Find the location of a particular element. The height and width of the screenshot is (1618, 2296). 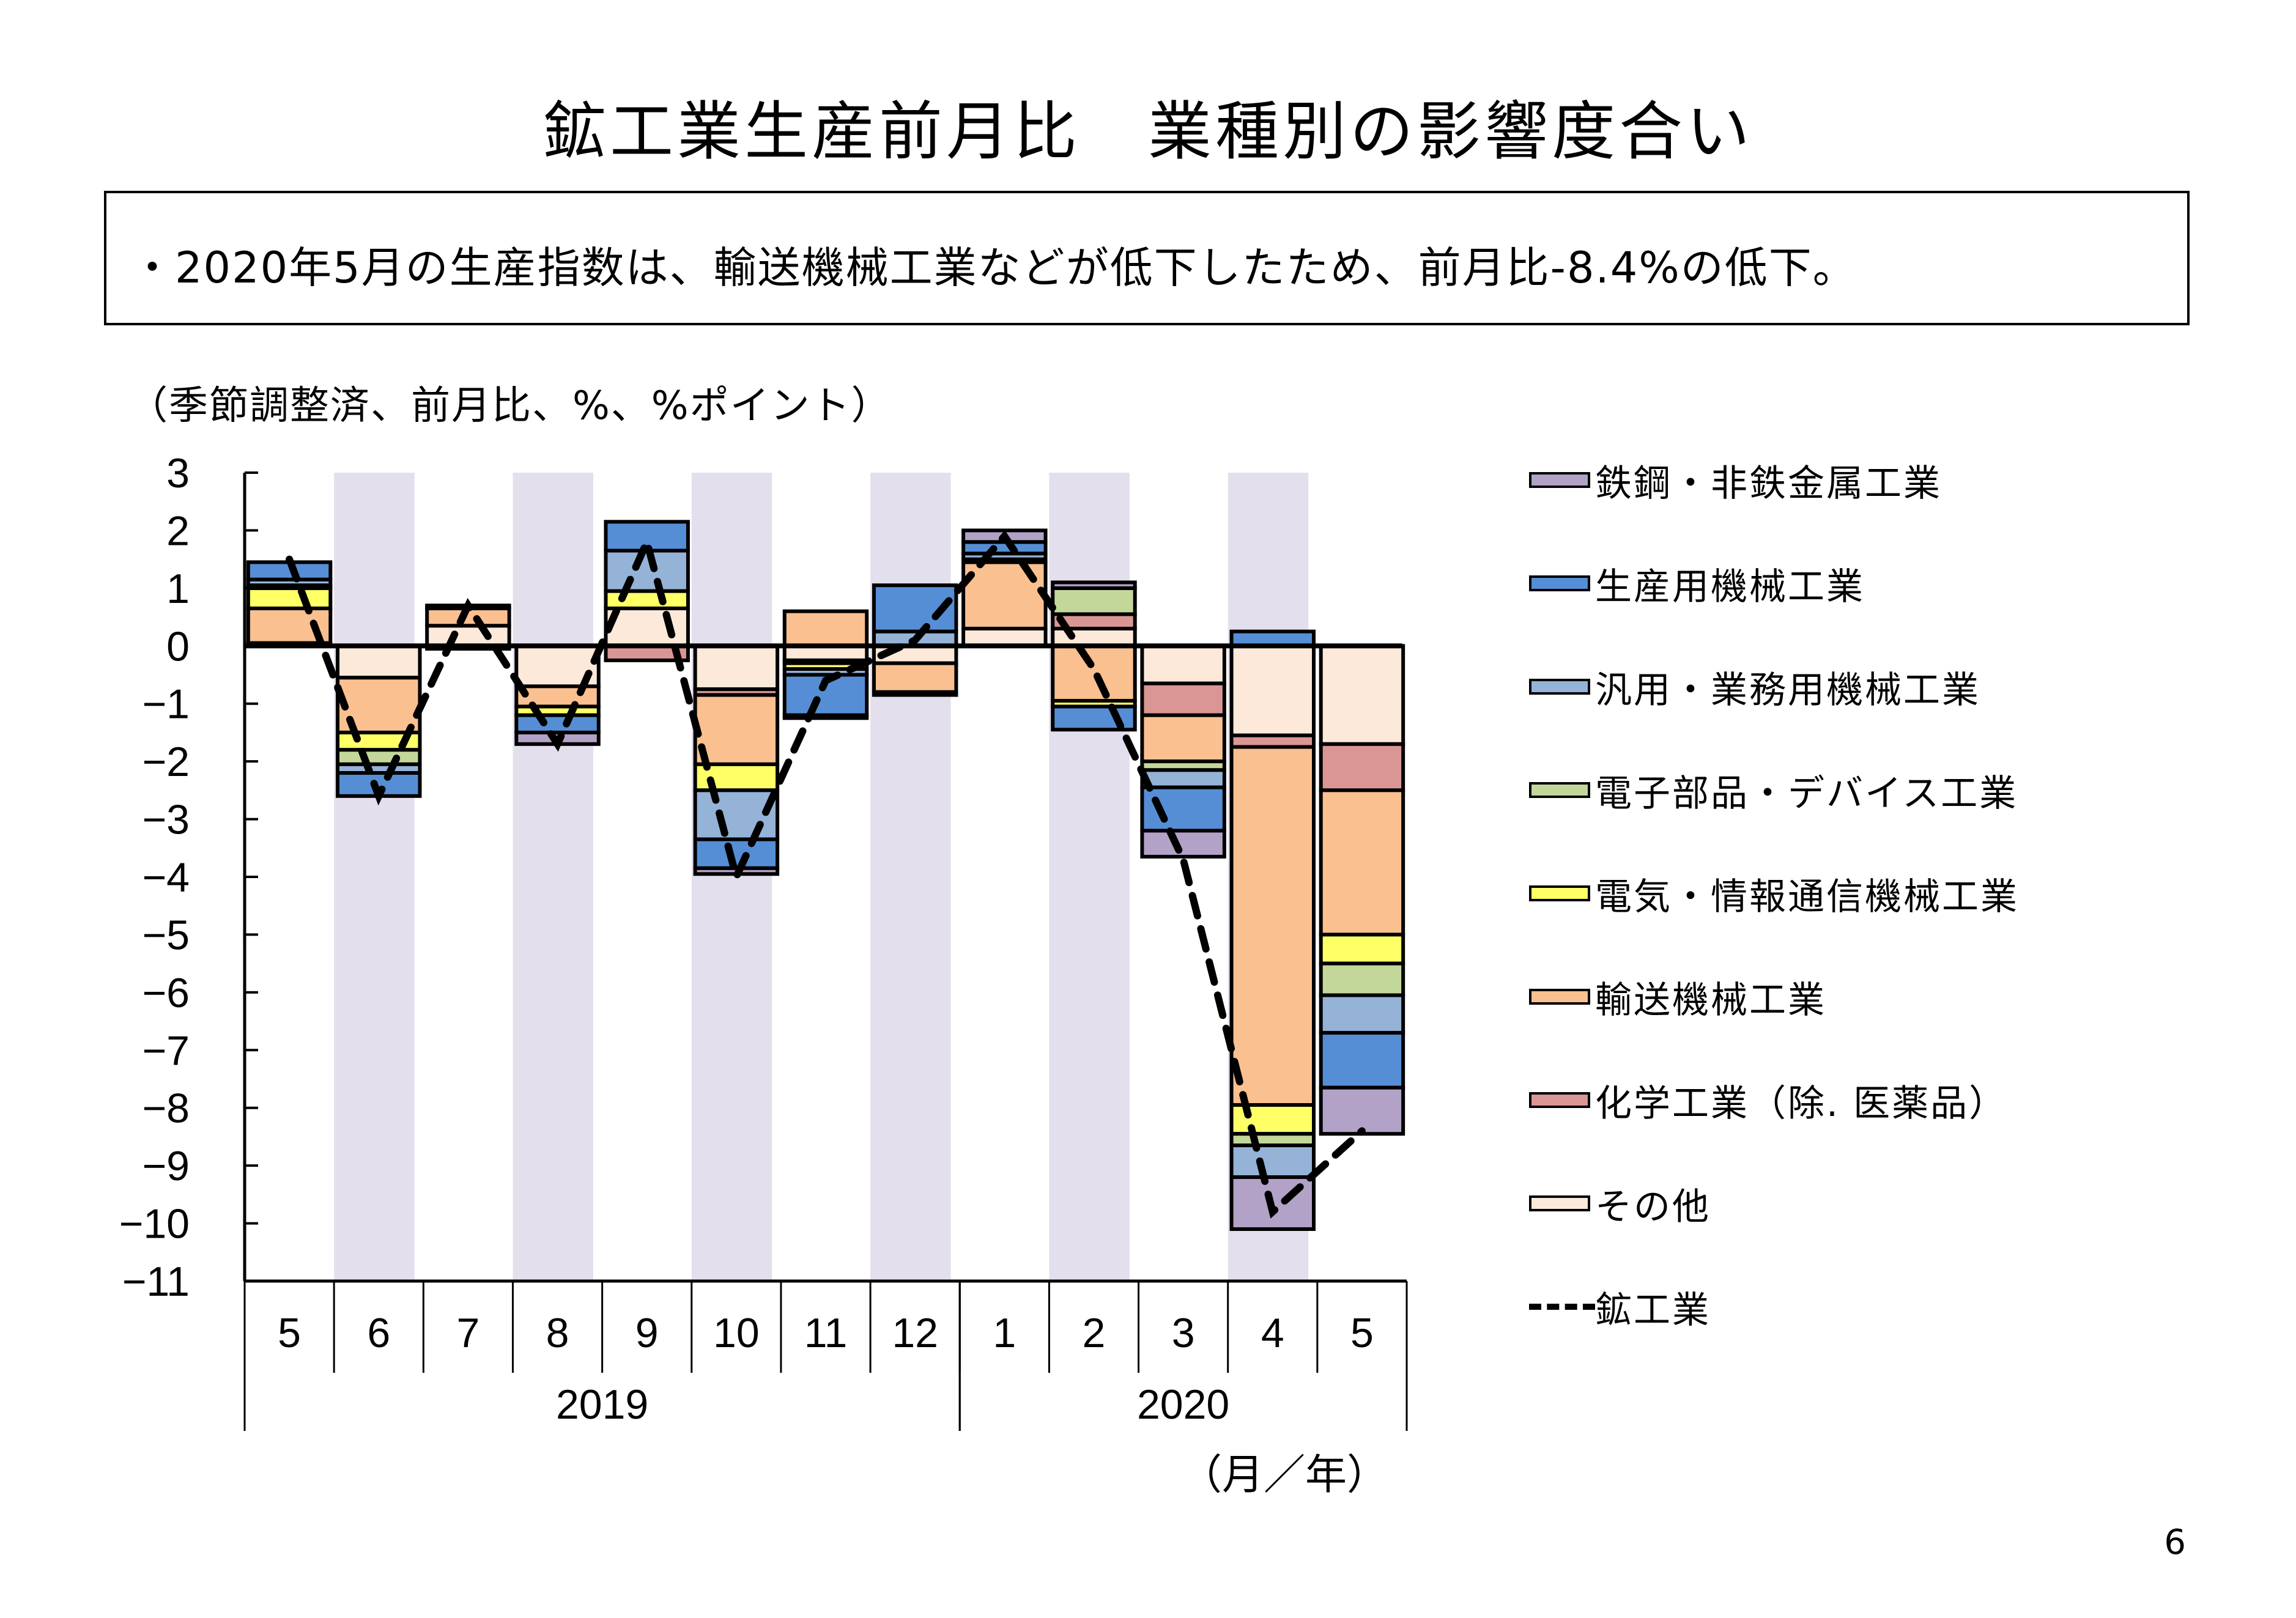

legend-label: その他 is located at coordinates (1653, 1206).